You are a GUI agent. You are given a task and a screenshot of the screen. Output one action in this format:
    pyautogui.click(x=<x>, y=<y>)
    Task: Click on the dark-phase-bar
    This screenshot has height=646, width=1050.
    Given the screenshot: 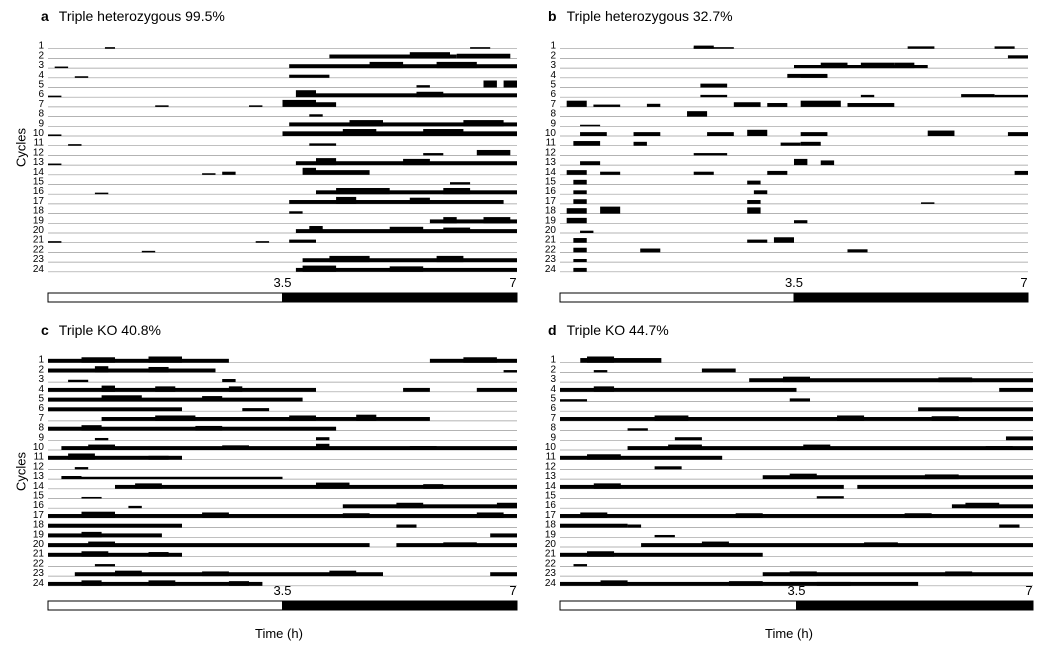 What is the action you would take?
    pyautogui.click(x=400, y=605)
    